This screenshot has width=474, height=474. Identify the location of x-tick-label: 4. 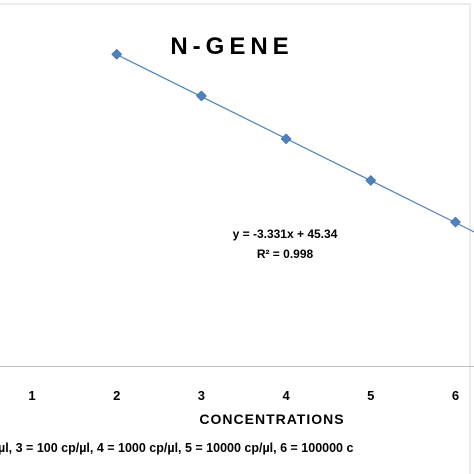
(286, 395).